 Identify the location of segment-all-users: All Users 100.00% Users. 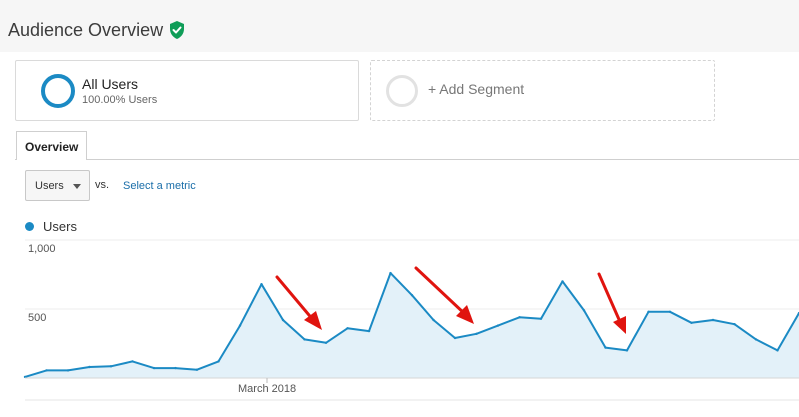
(187, 90).